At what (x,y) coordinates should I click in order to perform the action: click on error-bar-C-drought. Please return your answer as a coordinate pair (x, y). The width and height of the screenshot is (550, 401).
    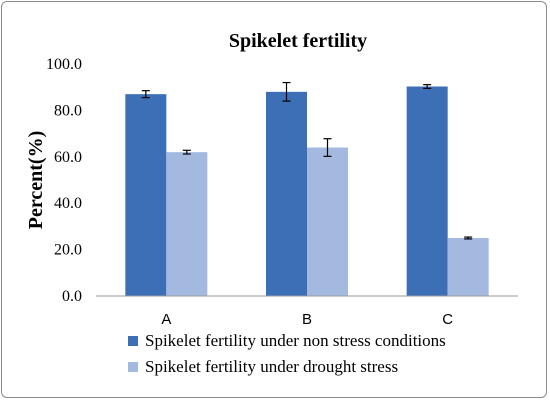
    Looking at the image, I should click on (468, 238).